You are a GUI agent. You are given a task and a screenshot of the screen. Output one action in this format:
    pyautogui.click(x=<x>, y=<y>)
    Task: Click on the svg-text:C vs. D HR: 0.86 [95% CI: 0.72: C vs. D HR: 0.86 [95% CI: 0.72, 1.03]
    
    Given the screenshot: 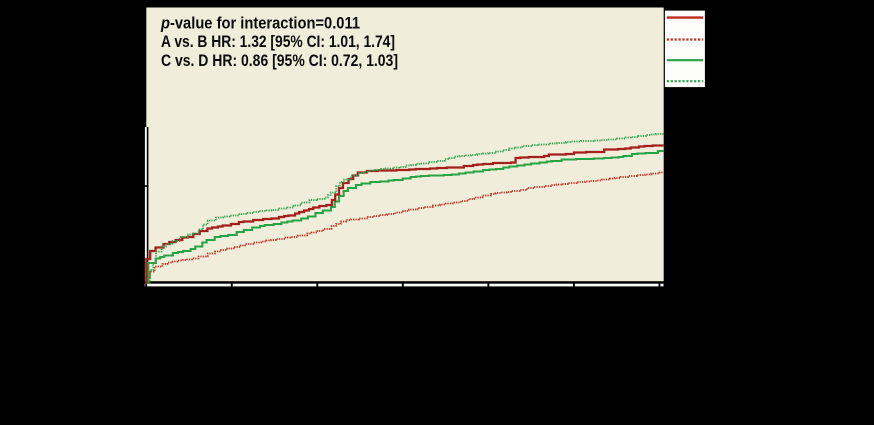 What is the action you would take?
    pyautogui.click(x=279, y=60)
    